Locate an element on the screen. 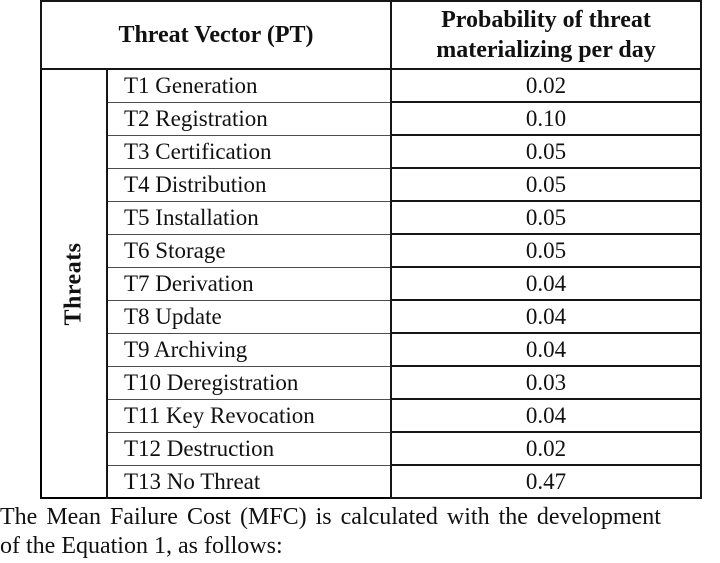 The height and width of the screenshot is (563, 720). table-row: T4 Distribution 0.05 is located at coordinates (371, 184).